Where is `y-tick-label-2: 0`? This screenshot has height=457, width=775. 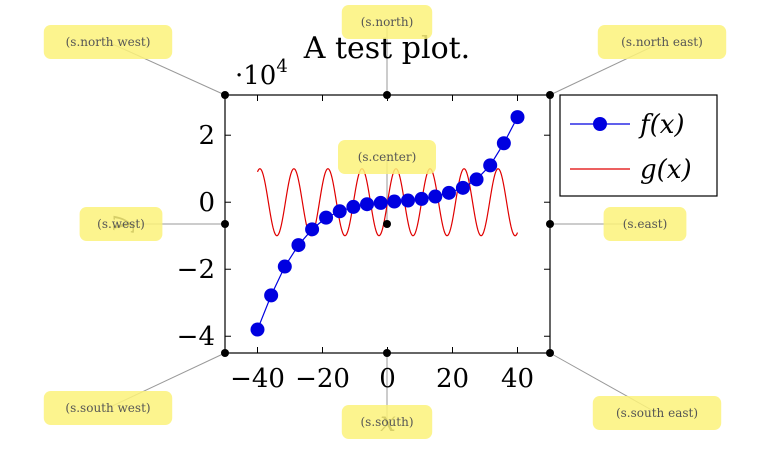
y-tick-label-2: 0 is located at coordinates (206, 203).